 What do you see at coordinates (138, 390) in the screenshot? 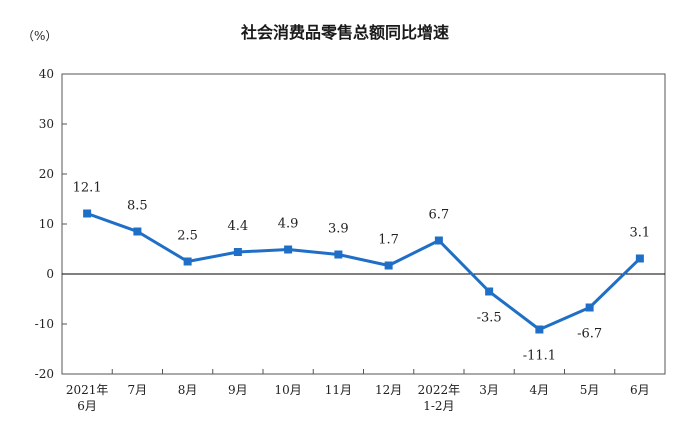
I see `x-tick-label: 7月` at bounding box center [138, 390].